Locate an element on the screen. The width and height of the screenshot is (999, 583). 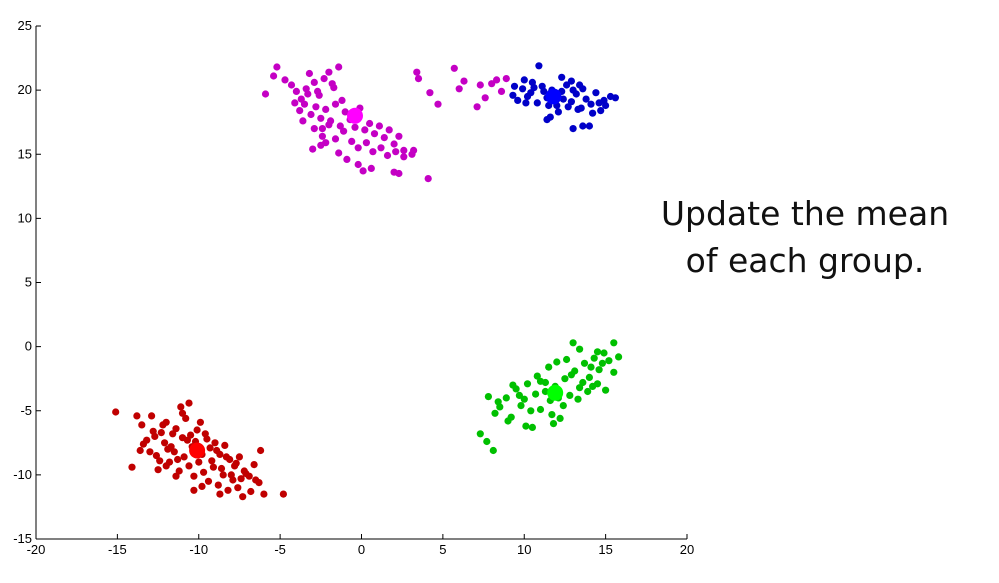
caption-line-2: of each group. is located at coordinates (805, 260).